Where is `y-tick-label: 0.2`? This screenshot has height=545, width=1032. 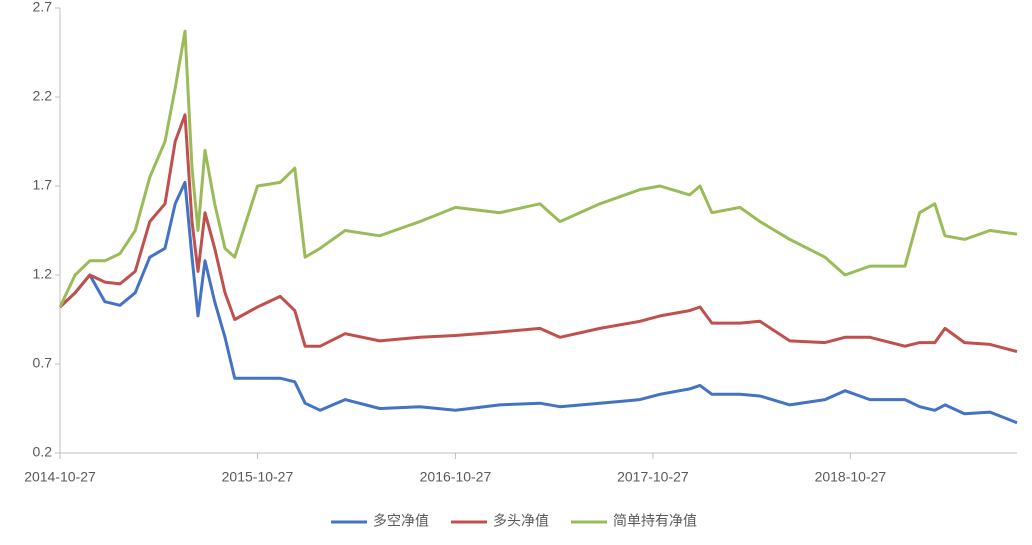 y-tick-label: 0.2 is located at coordinates (43, 452).